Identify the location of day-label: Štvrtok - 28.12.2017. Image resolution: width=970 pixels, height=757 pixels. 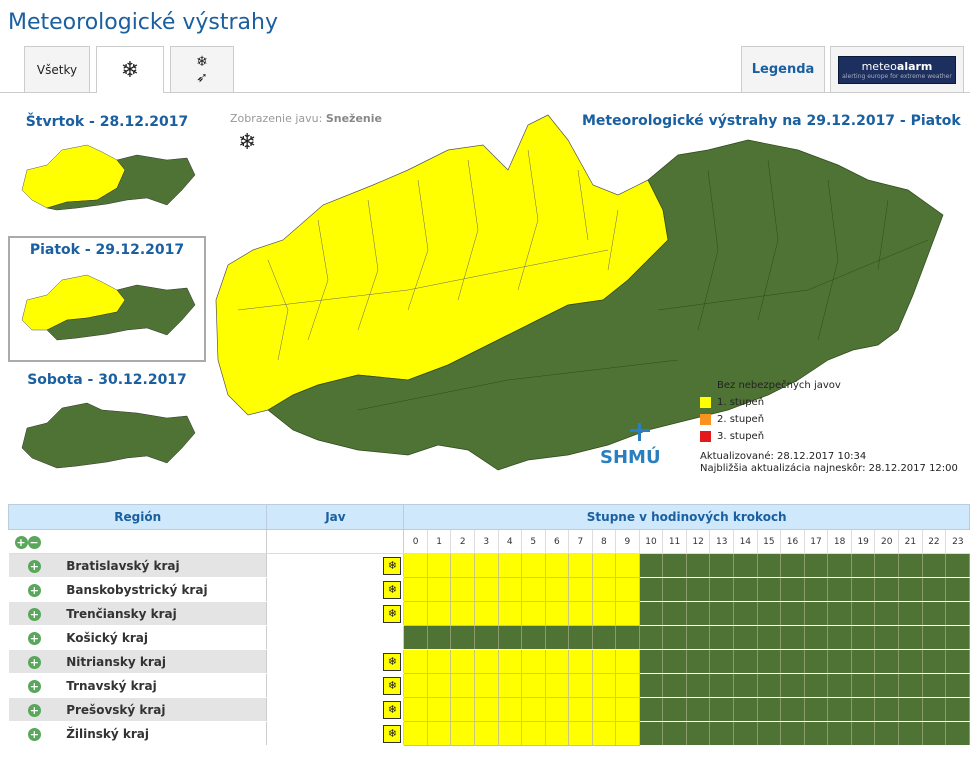
(107, 122).